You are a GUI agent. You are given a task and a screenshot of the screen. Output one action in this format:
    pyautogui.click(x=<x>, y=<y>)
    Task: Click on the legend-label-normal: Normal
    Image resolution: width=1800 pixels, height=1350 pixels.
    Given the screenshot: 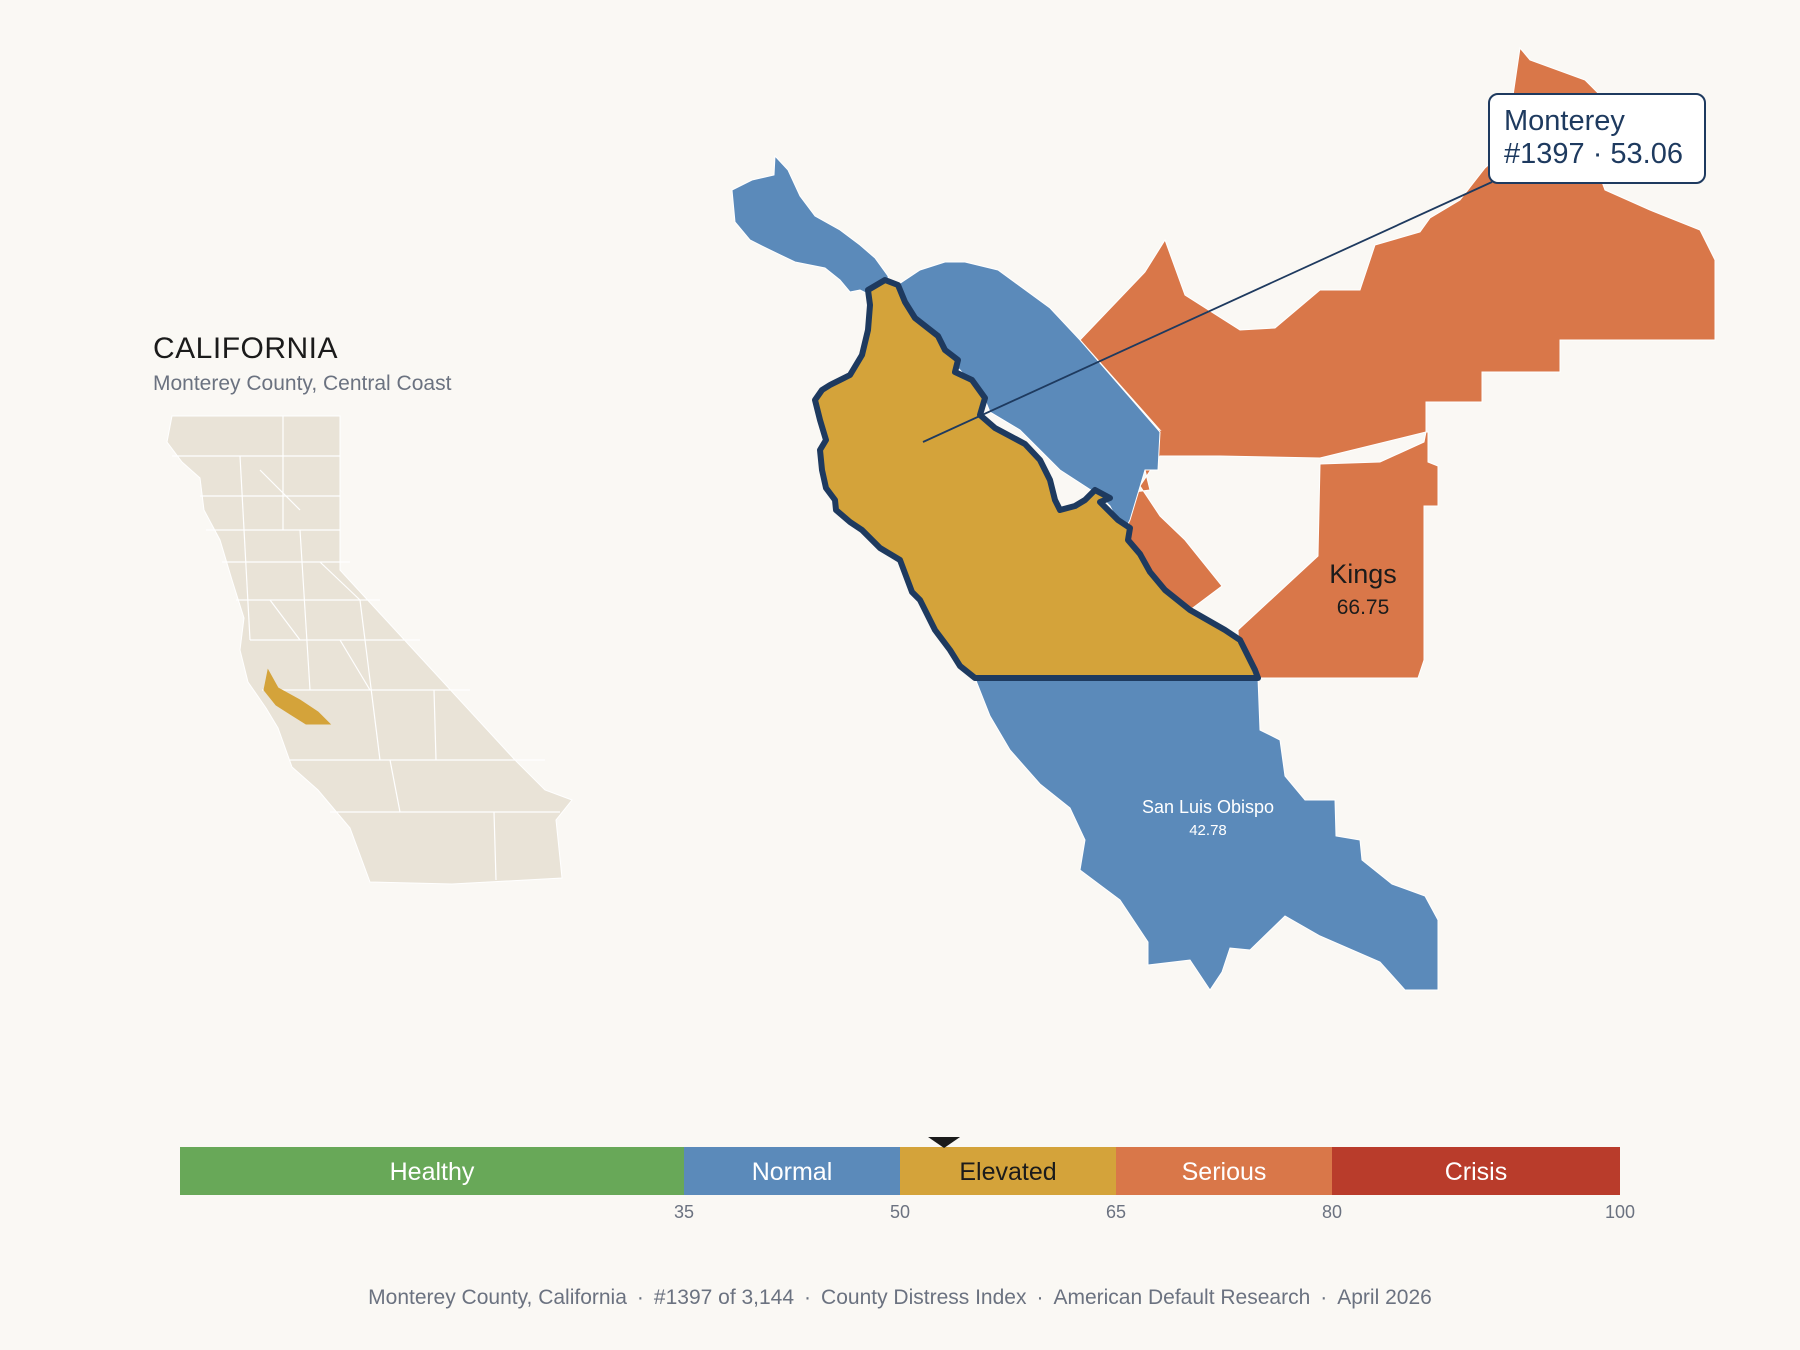 What is the action you would take?
    pyautogui.click(x=792, y=1172)
    